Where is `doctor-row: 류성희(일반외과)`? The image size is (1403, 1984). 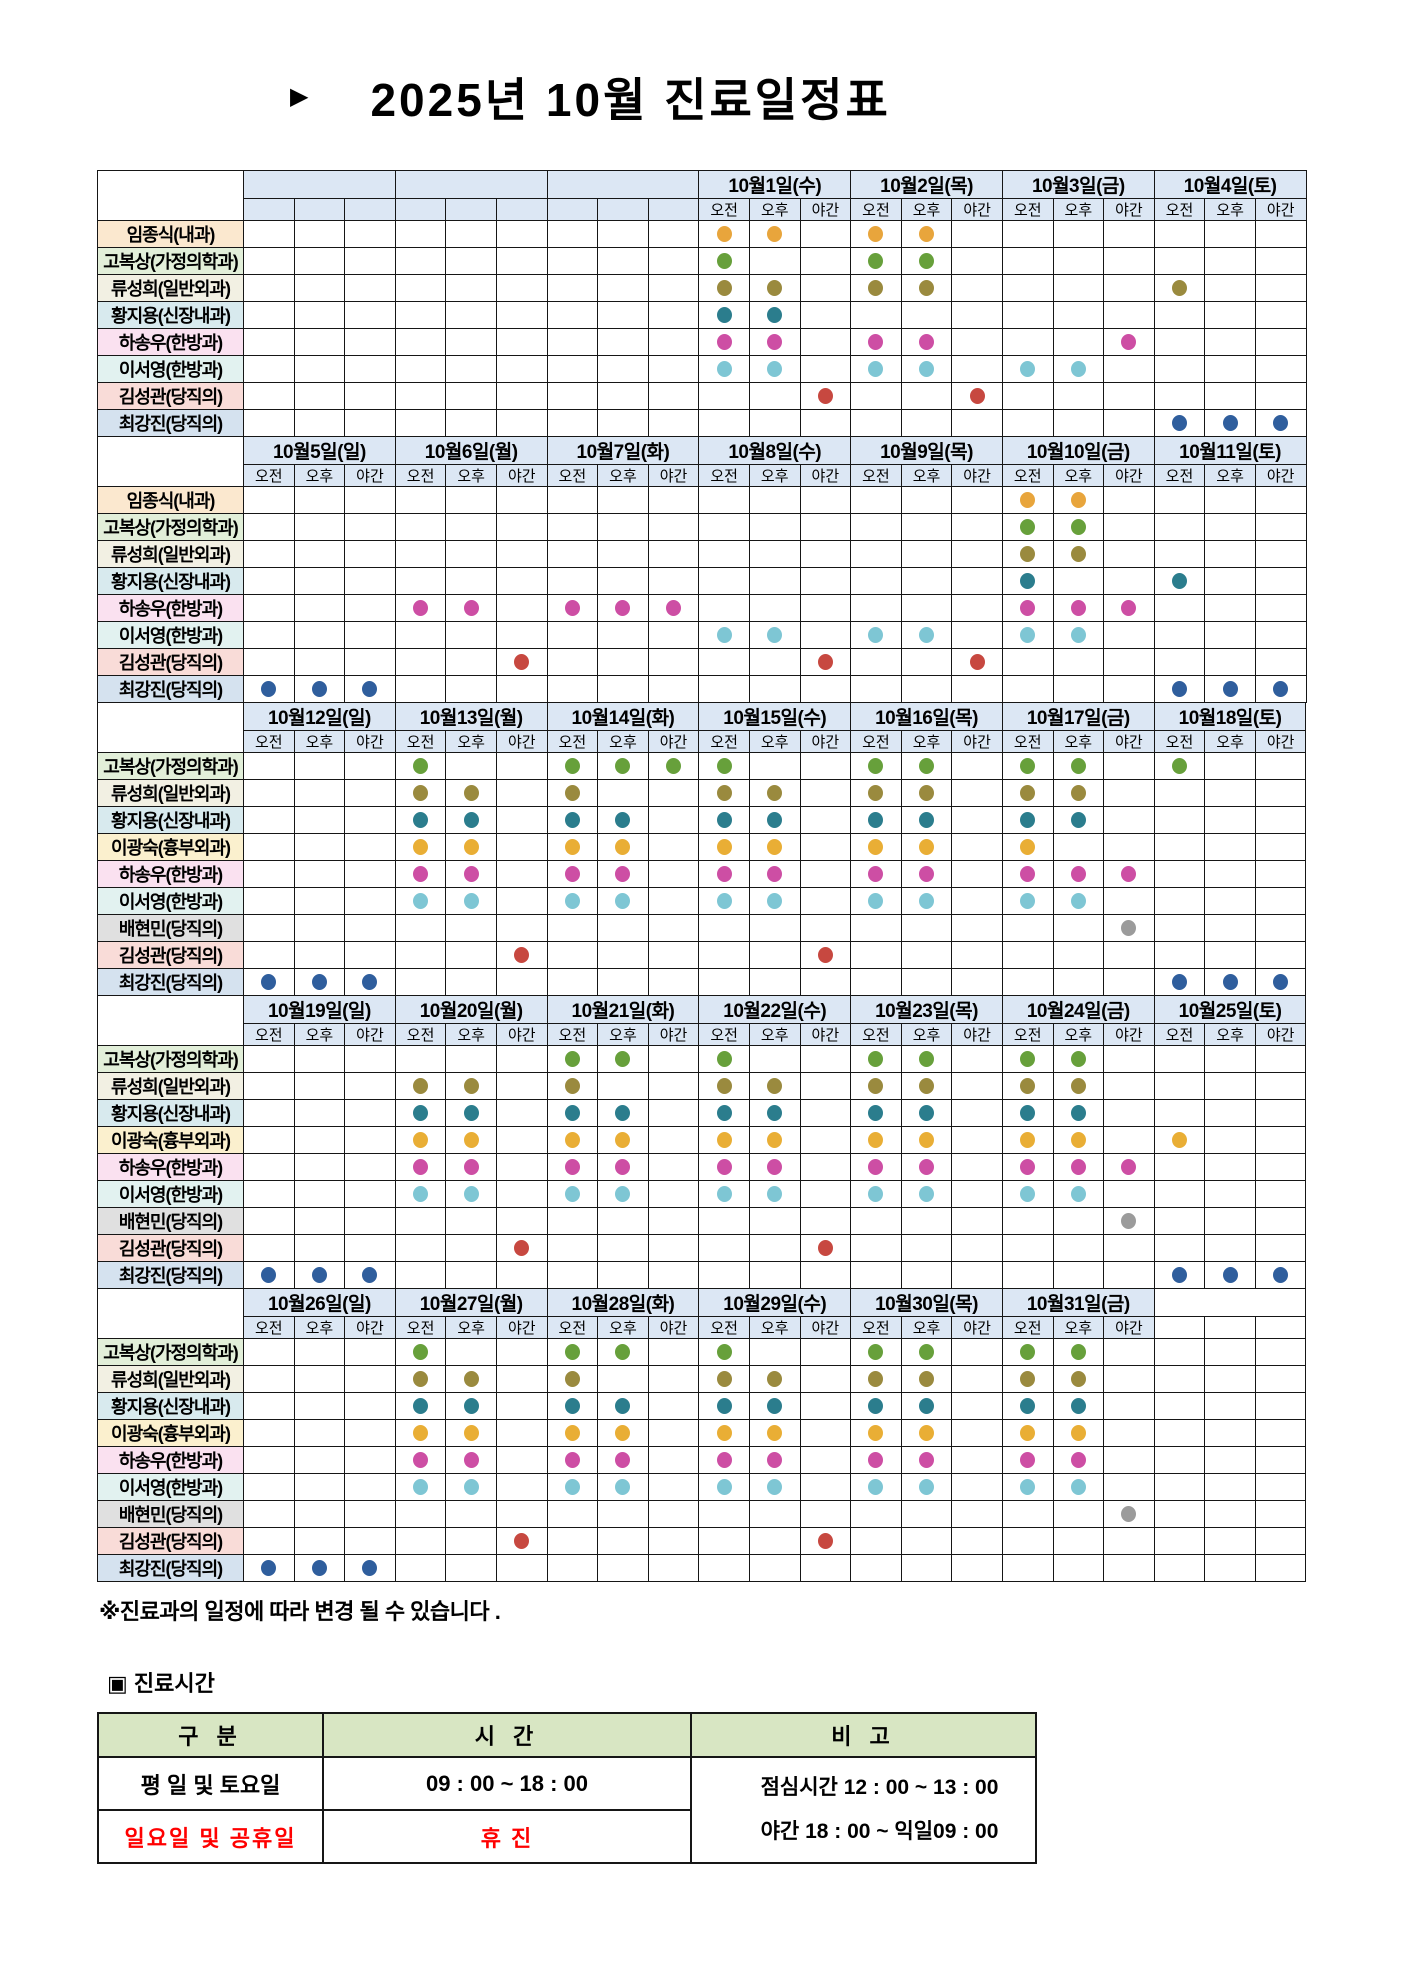
doctor-row: 류성희(일반외과) is located at coordinates (702, 793).